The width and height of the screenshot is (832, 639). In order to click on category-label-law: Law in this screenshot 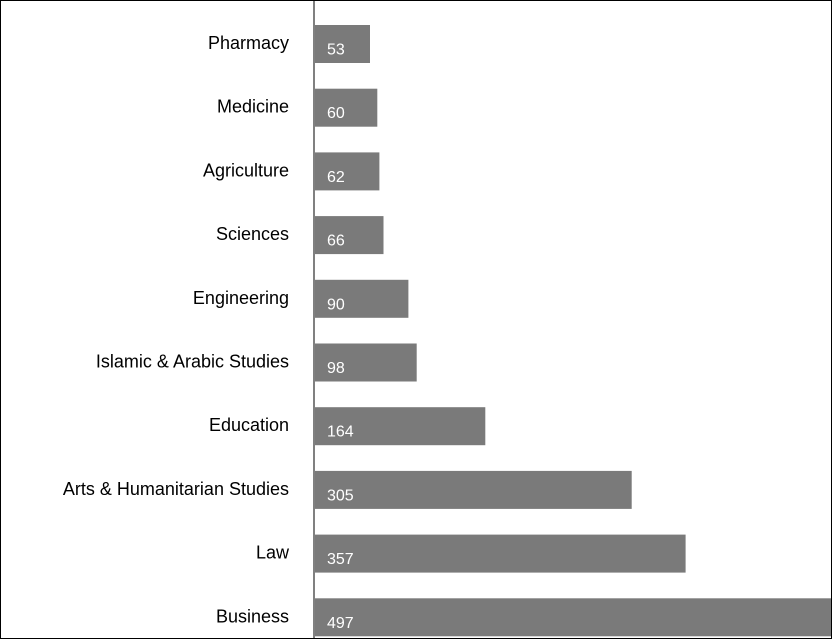, I will do `click(273, 553)`.